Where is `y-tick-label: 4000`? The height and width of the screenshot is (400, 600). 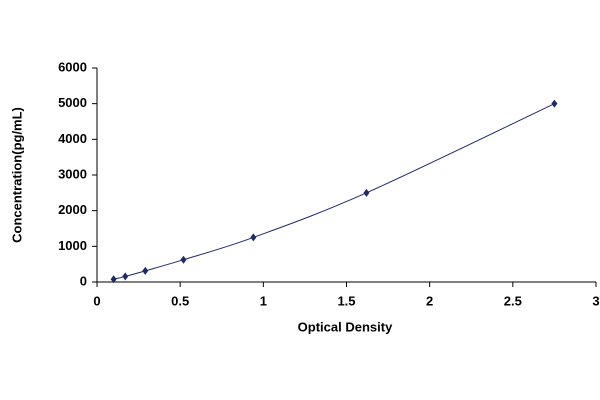 y-tick-label: 4000 is located at coordinates (72, 138).